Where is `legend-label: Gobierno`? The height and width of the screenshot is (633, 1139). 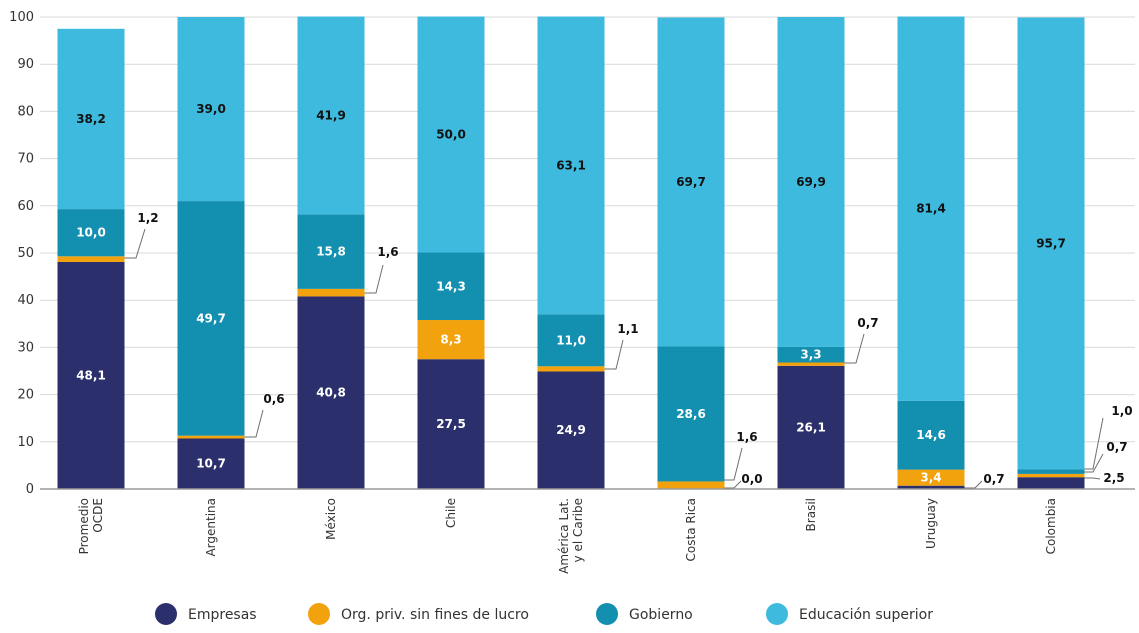 legend-label: Gobierno is located at coordinates (661, 615).